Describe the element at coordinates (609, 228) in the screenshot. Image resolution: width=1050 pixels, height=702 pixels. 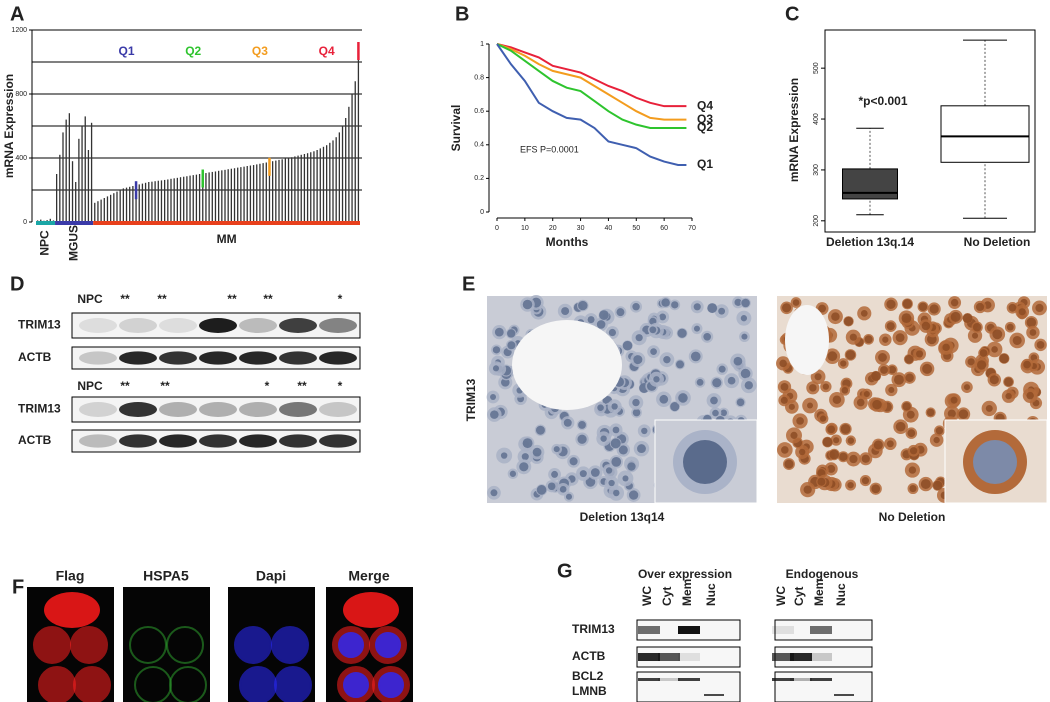
I see `x-tick-label: 40` at that location.